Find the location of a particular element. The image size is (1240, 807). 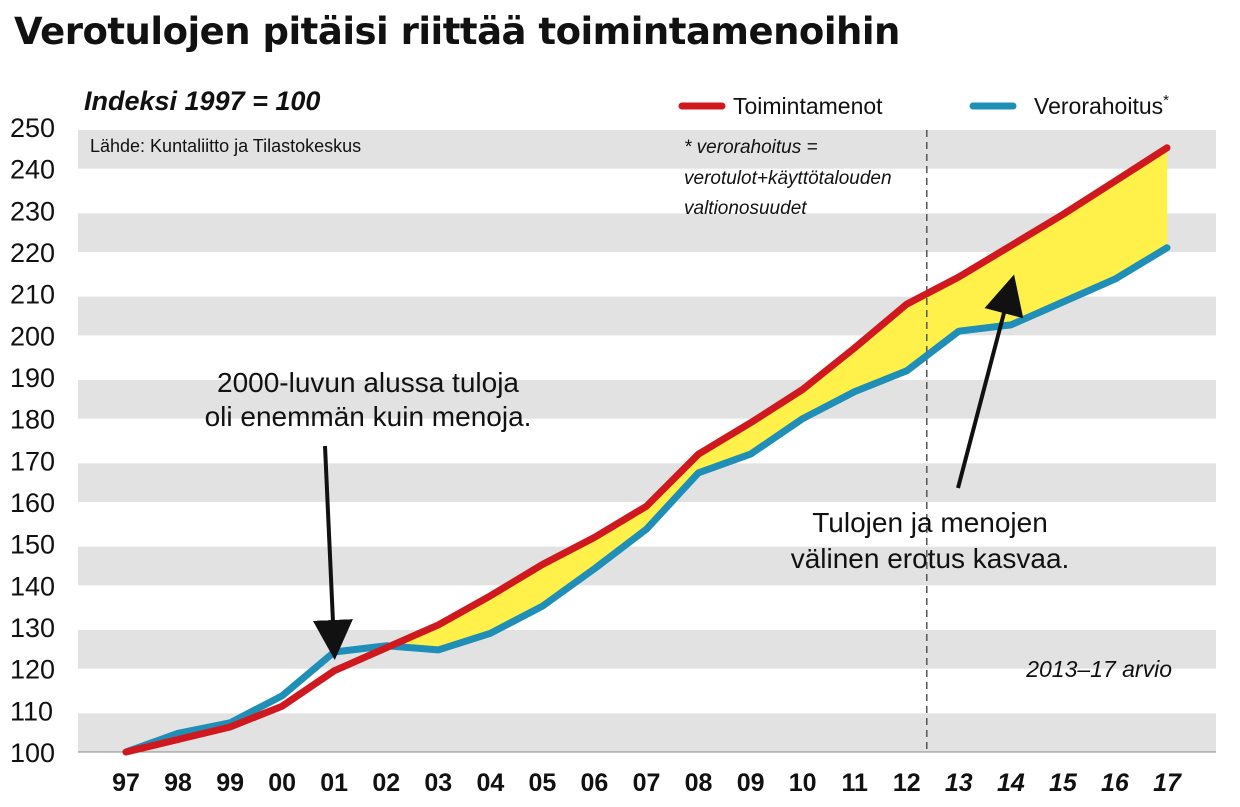

x-tick-label: 07 is located at coordinates (647, 783).